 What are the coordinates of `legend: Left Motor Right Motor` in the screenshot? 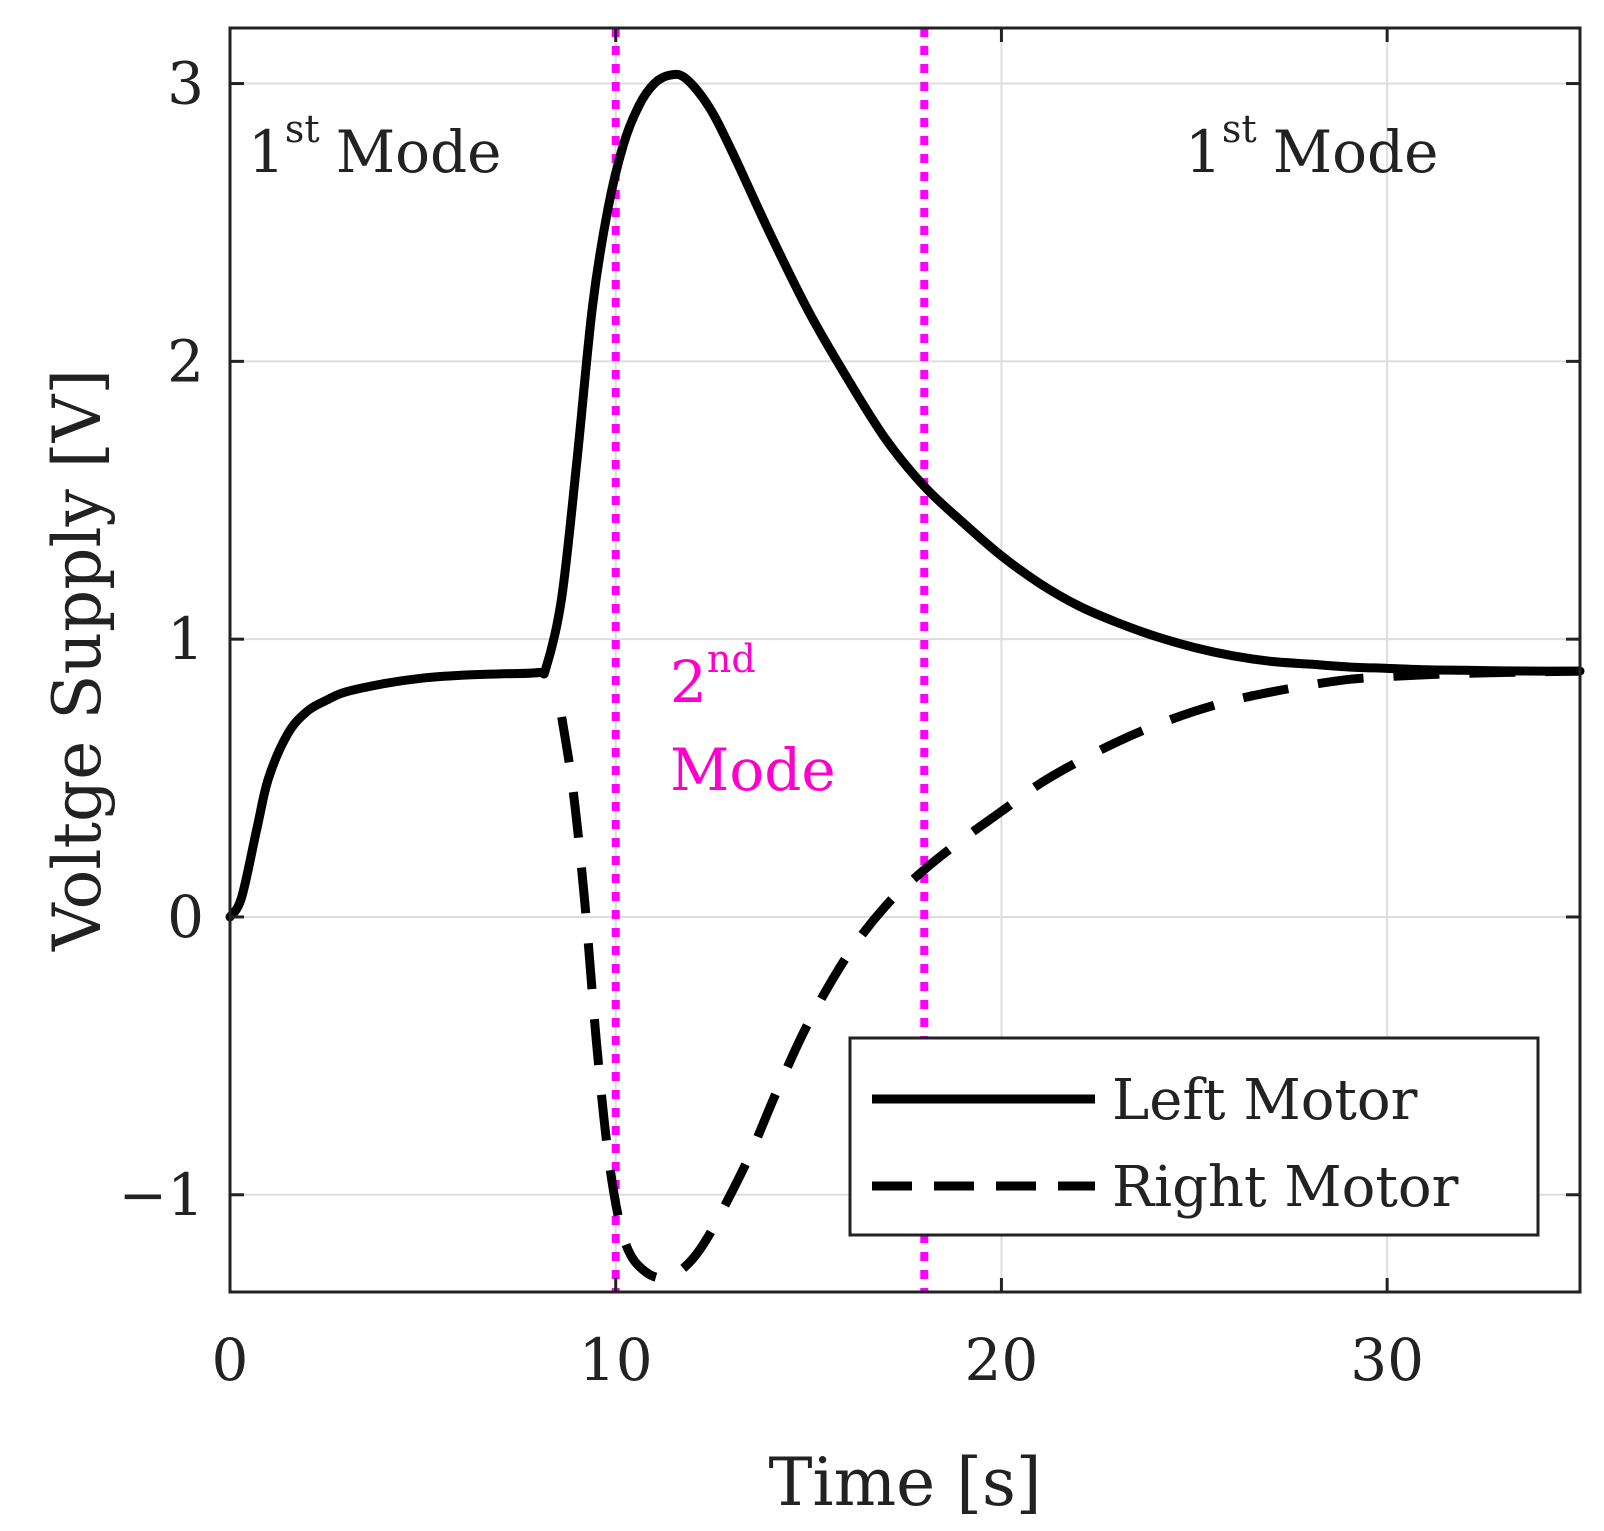 It's located at (1194, 1136).